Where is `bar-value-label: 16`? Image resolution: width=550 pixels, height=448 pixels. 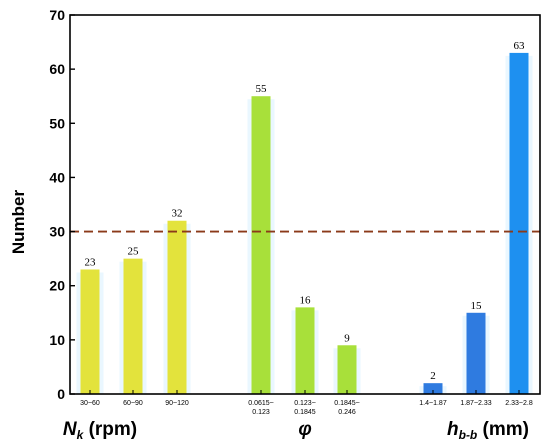
bar-value-label: 16 is located at coordinates (306, 300).